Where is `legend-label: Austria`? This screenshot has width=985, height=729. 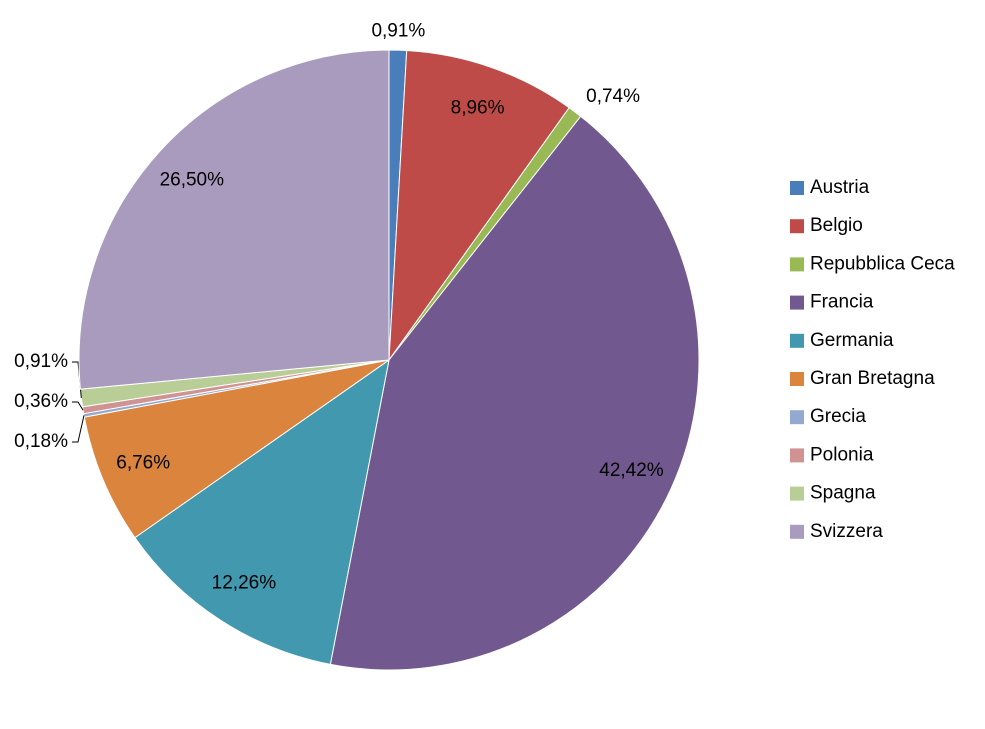
legend-label: Austria is located at coordinates (840, 187).